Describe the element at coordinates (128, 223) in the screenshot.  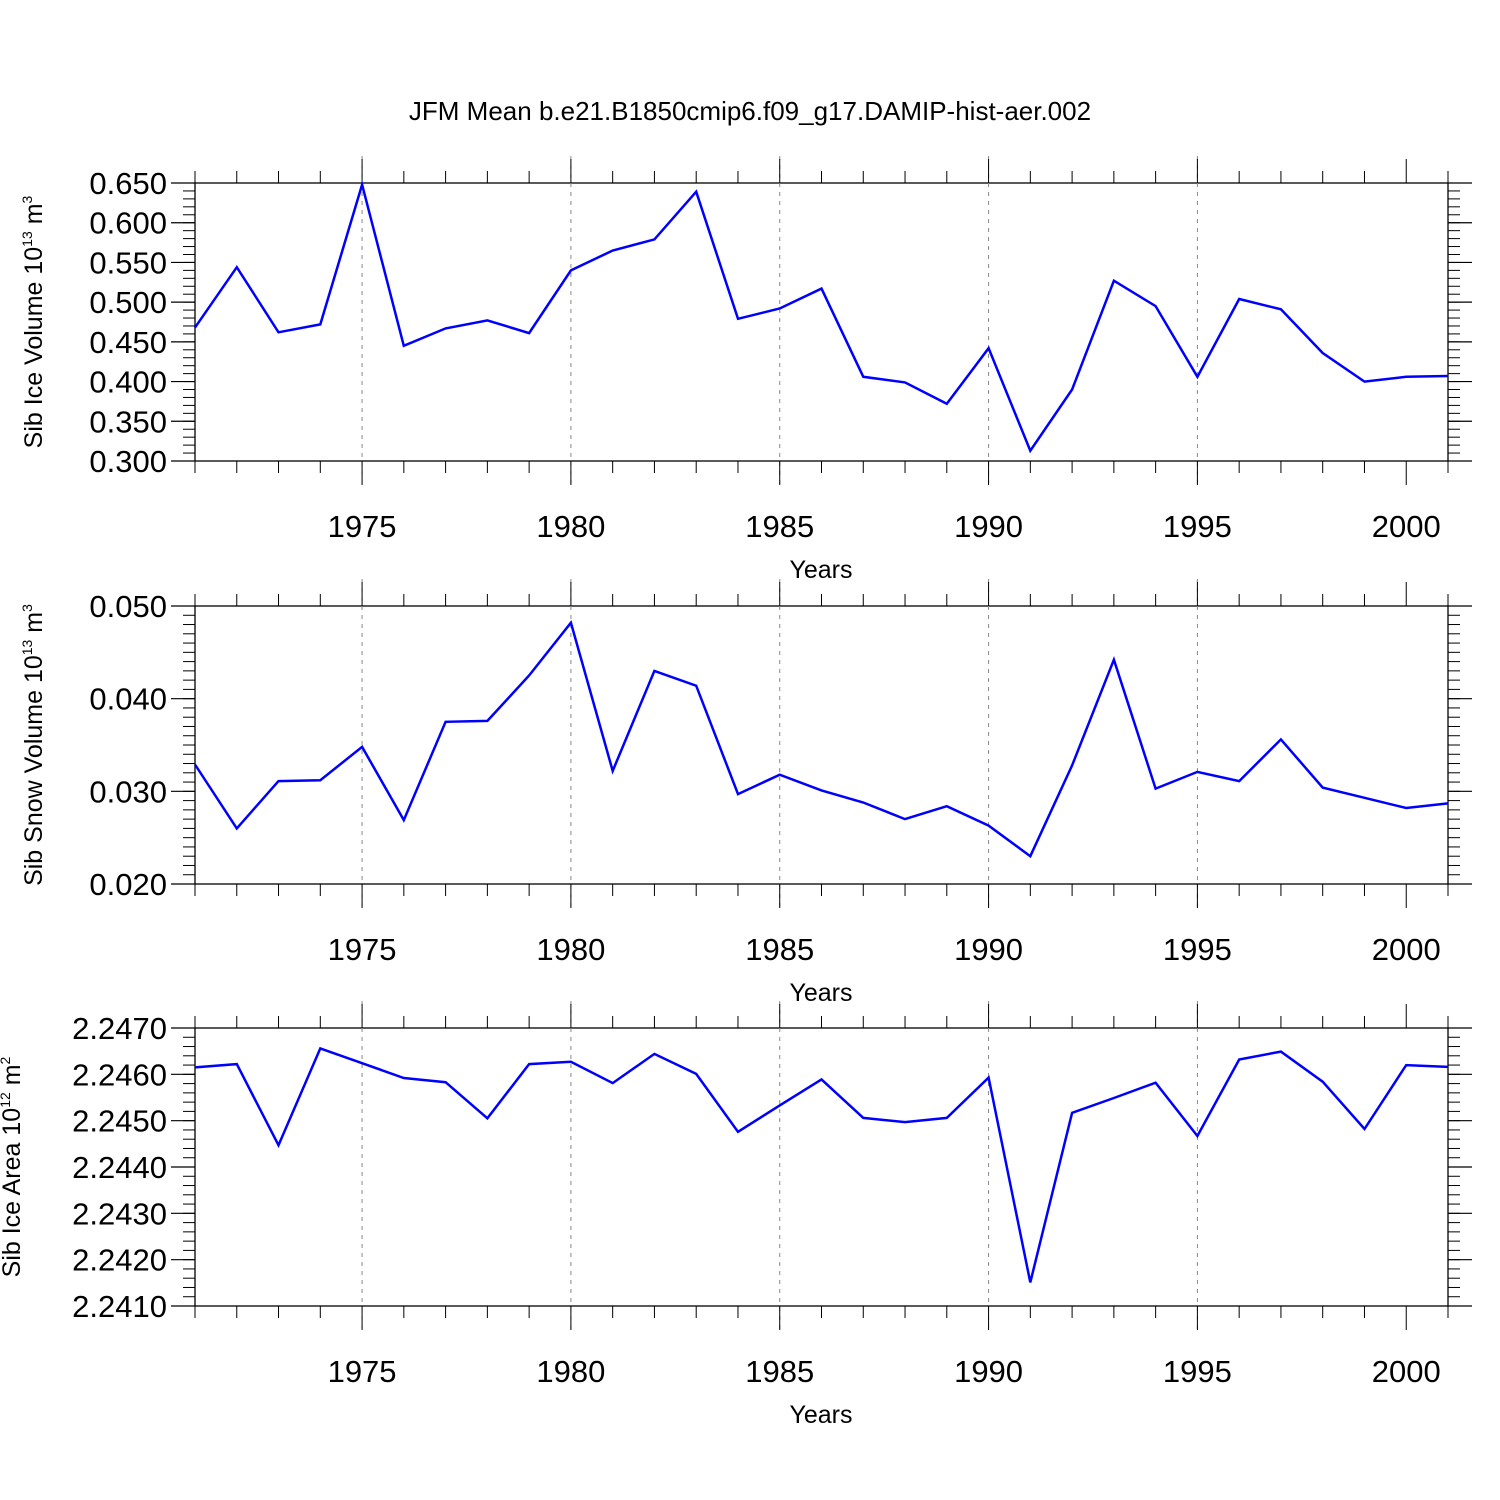
I see `y-tick-label: 0.600` at that location.